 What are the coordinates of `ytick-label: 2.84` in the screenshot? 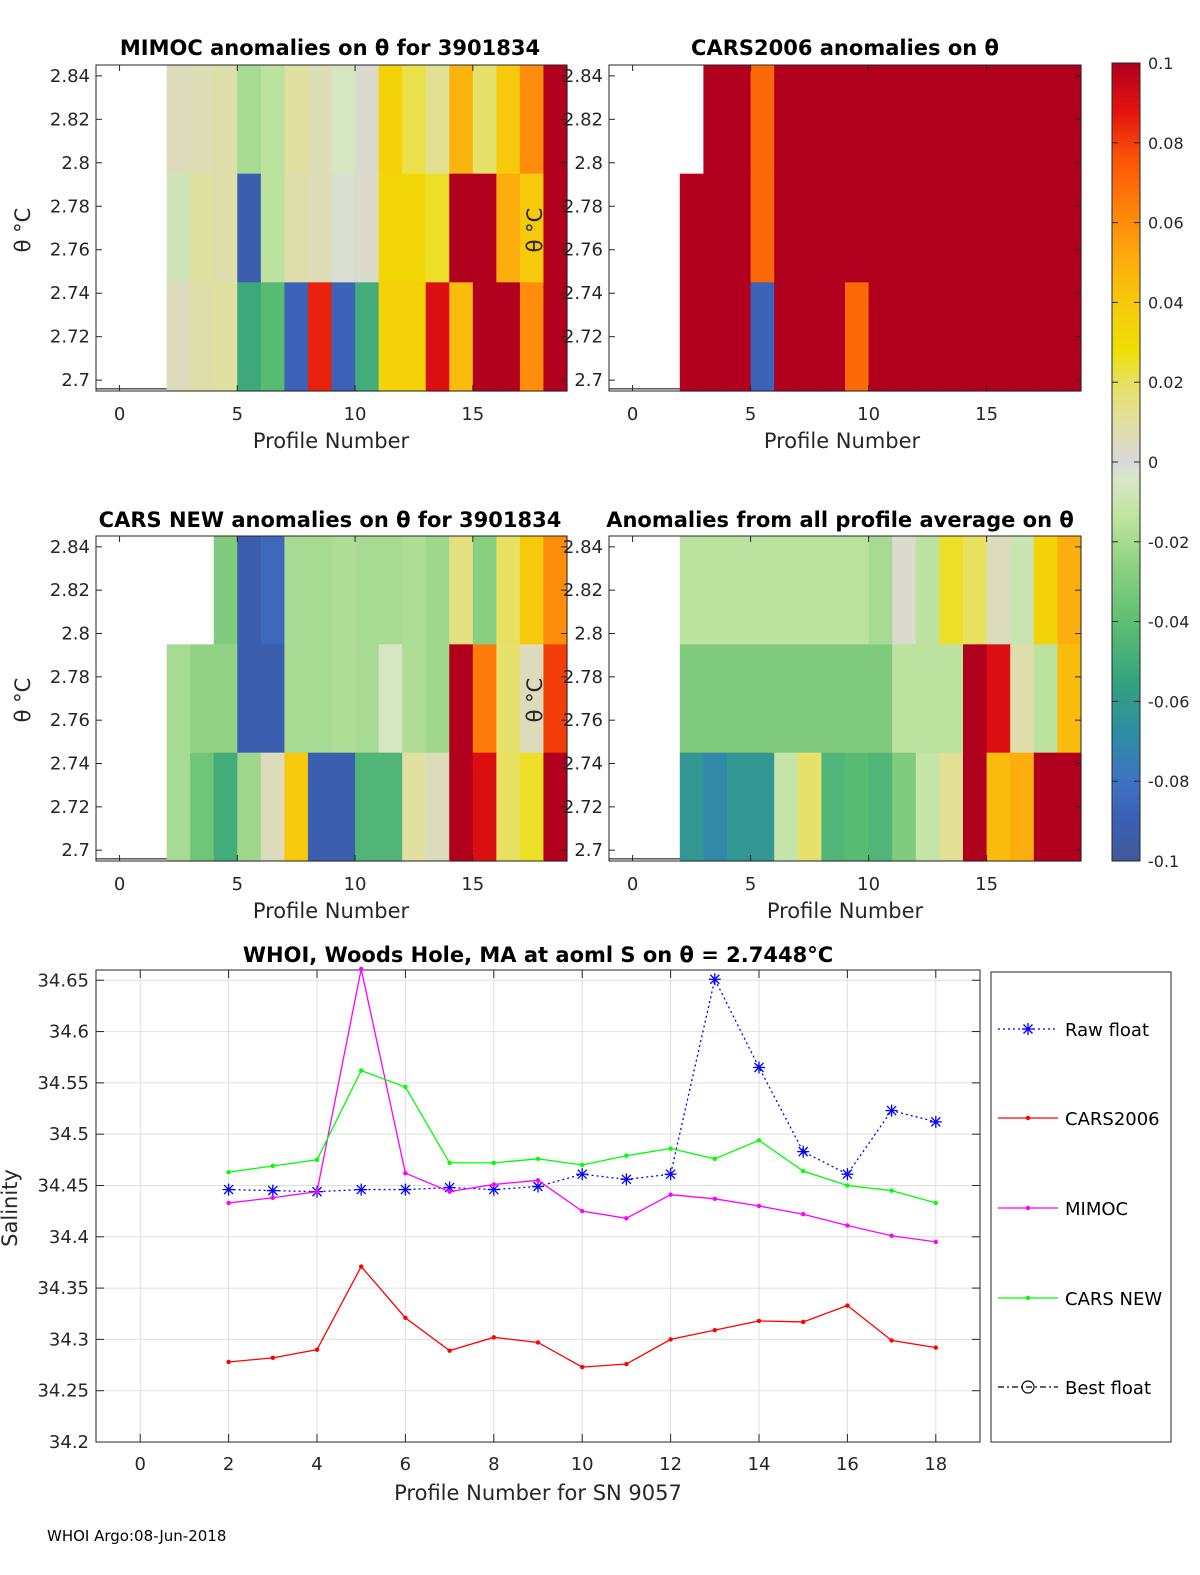 It's located at (70, 547).